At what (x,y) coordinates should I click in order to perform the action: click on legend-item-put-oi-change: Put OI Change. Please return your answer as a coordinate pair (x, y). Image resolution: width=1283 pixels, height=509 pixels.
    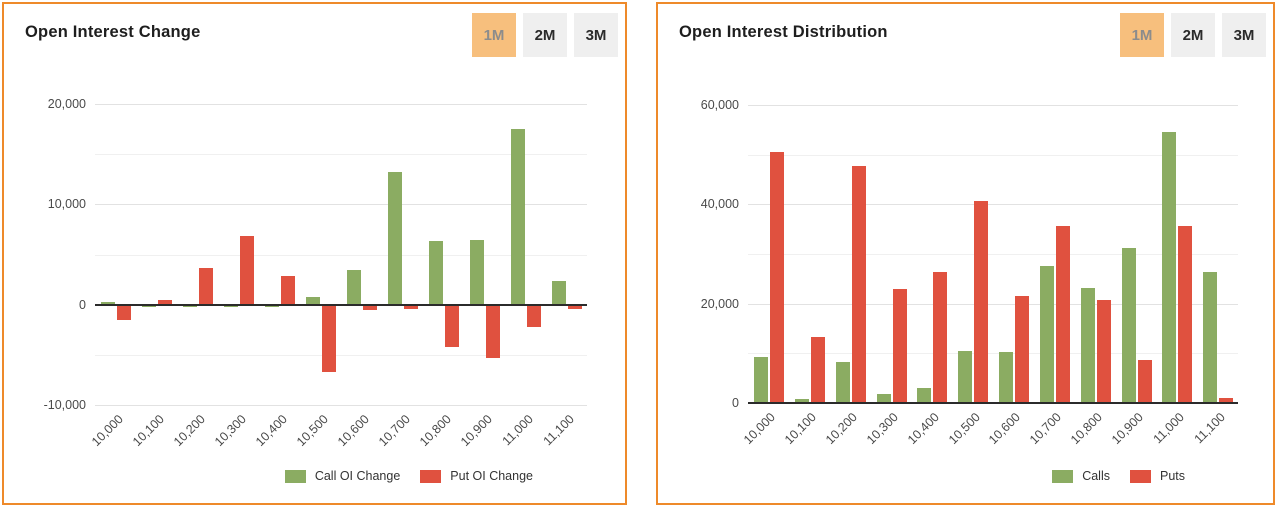
    Looking at the image, I should click on (476, 476).